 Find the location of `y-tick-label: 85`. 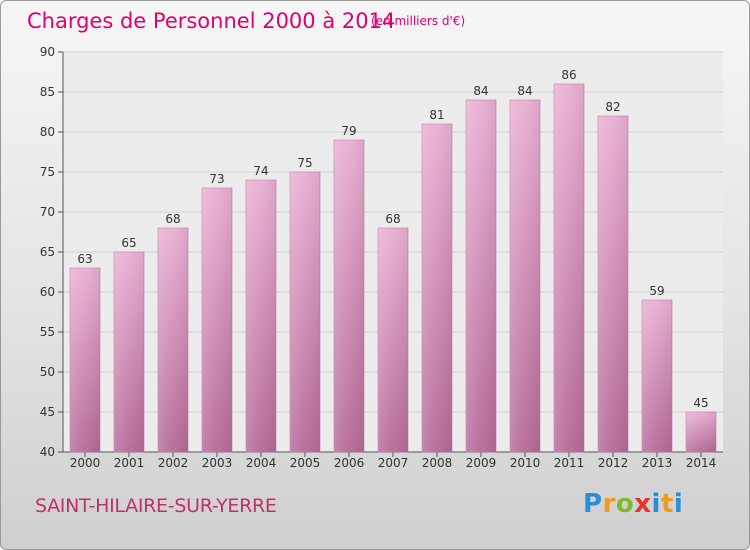

y-tick-label: 85 is located at coordinates (47, 92).